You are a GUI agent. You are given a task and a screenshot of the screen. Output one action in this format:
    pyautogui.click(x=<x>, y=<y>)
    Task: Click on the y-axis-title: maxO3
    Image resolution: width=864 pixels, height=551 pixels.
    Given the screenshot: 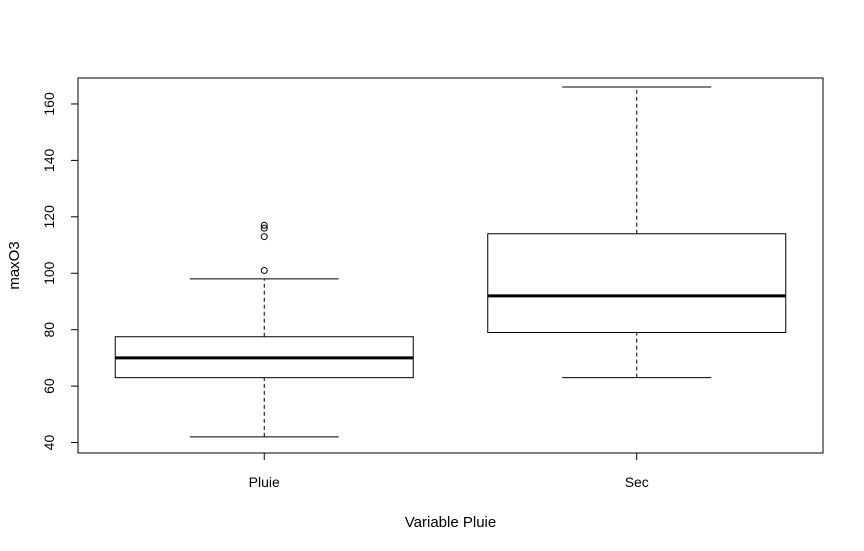 What is the action you would take?
    pyautogui.click(x=14, y=265)
    